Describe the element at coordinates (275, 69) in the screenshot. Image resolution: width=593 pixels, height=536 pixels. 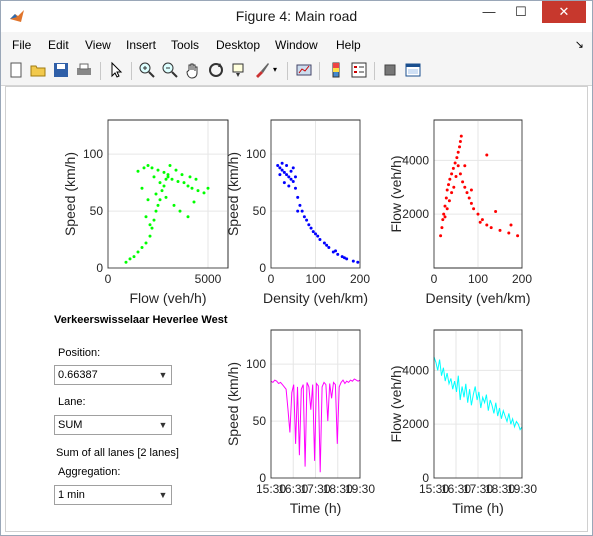
I see `brush-dropdown-icon: ▾` at that location.